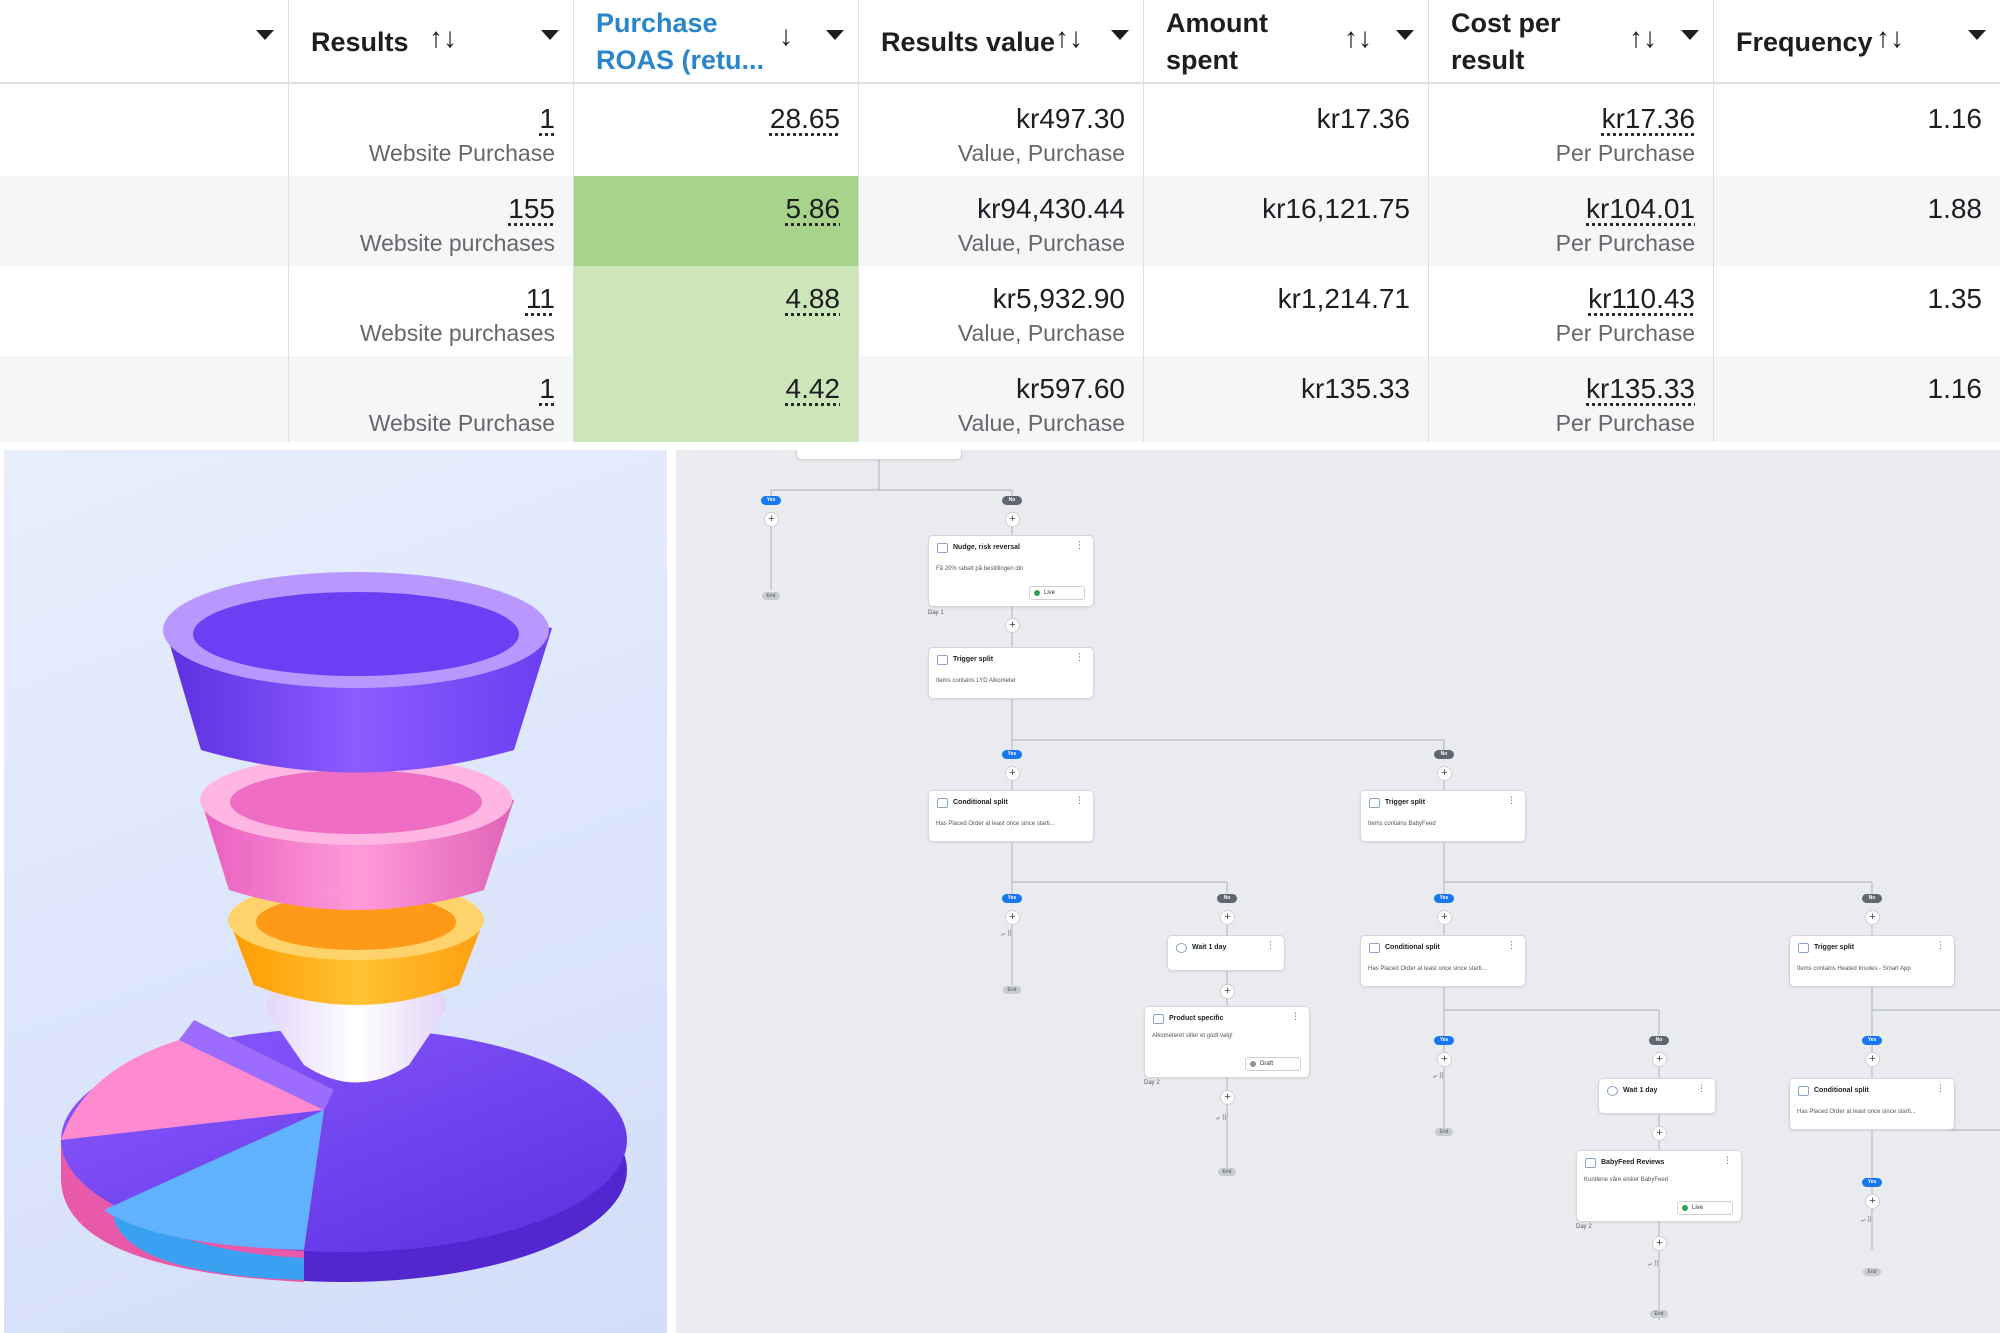 This screenshot has height=1333, width=2000. I want to click on end-marker: End, so click(1444, 1132).